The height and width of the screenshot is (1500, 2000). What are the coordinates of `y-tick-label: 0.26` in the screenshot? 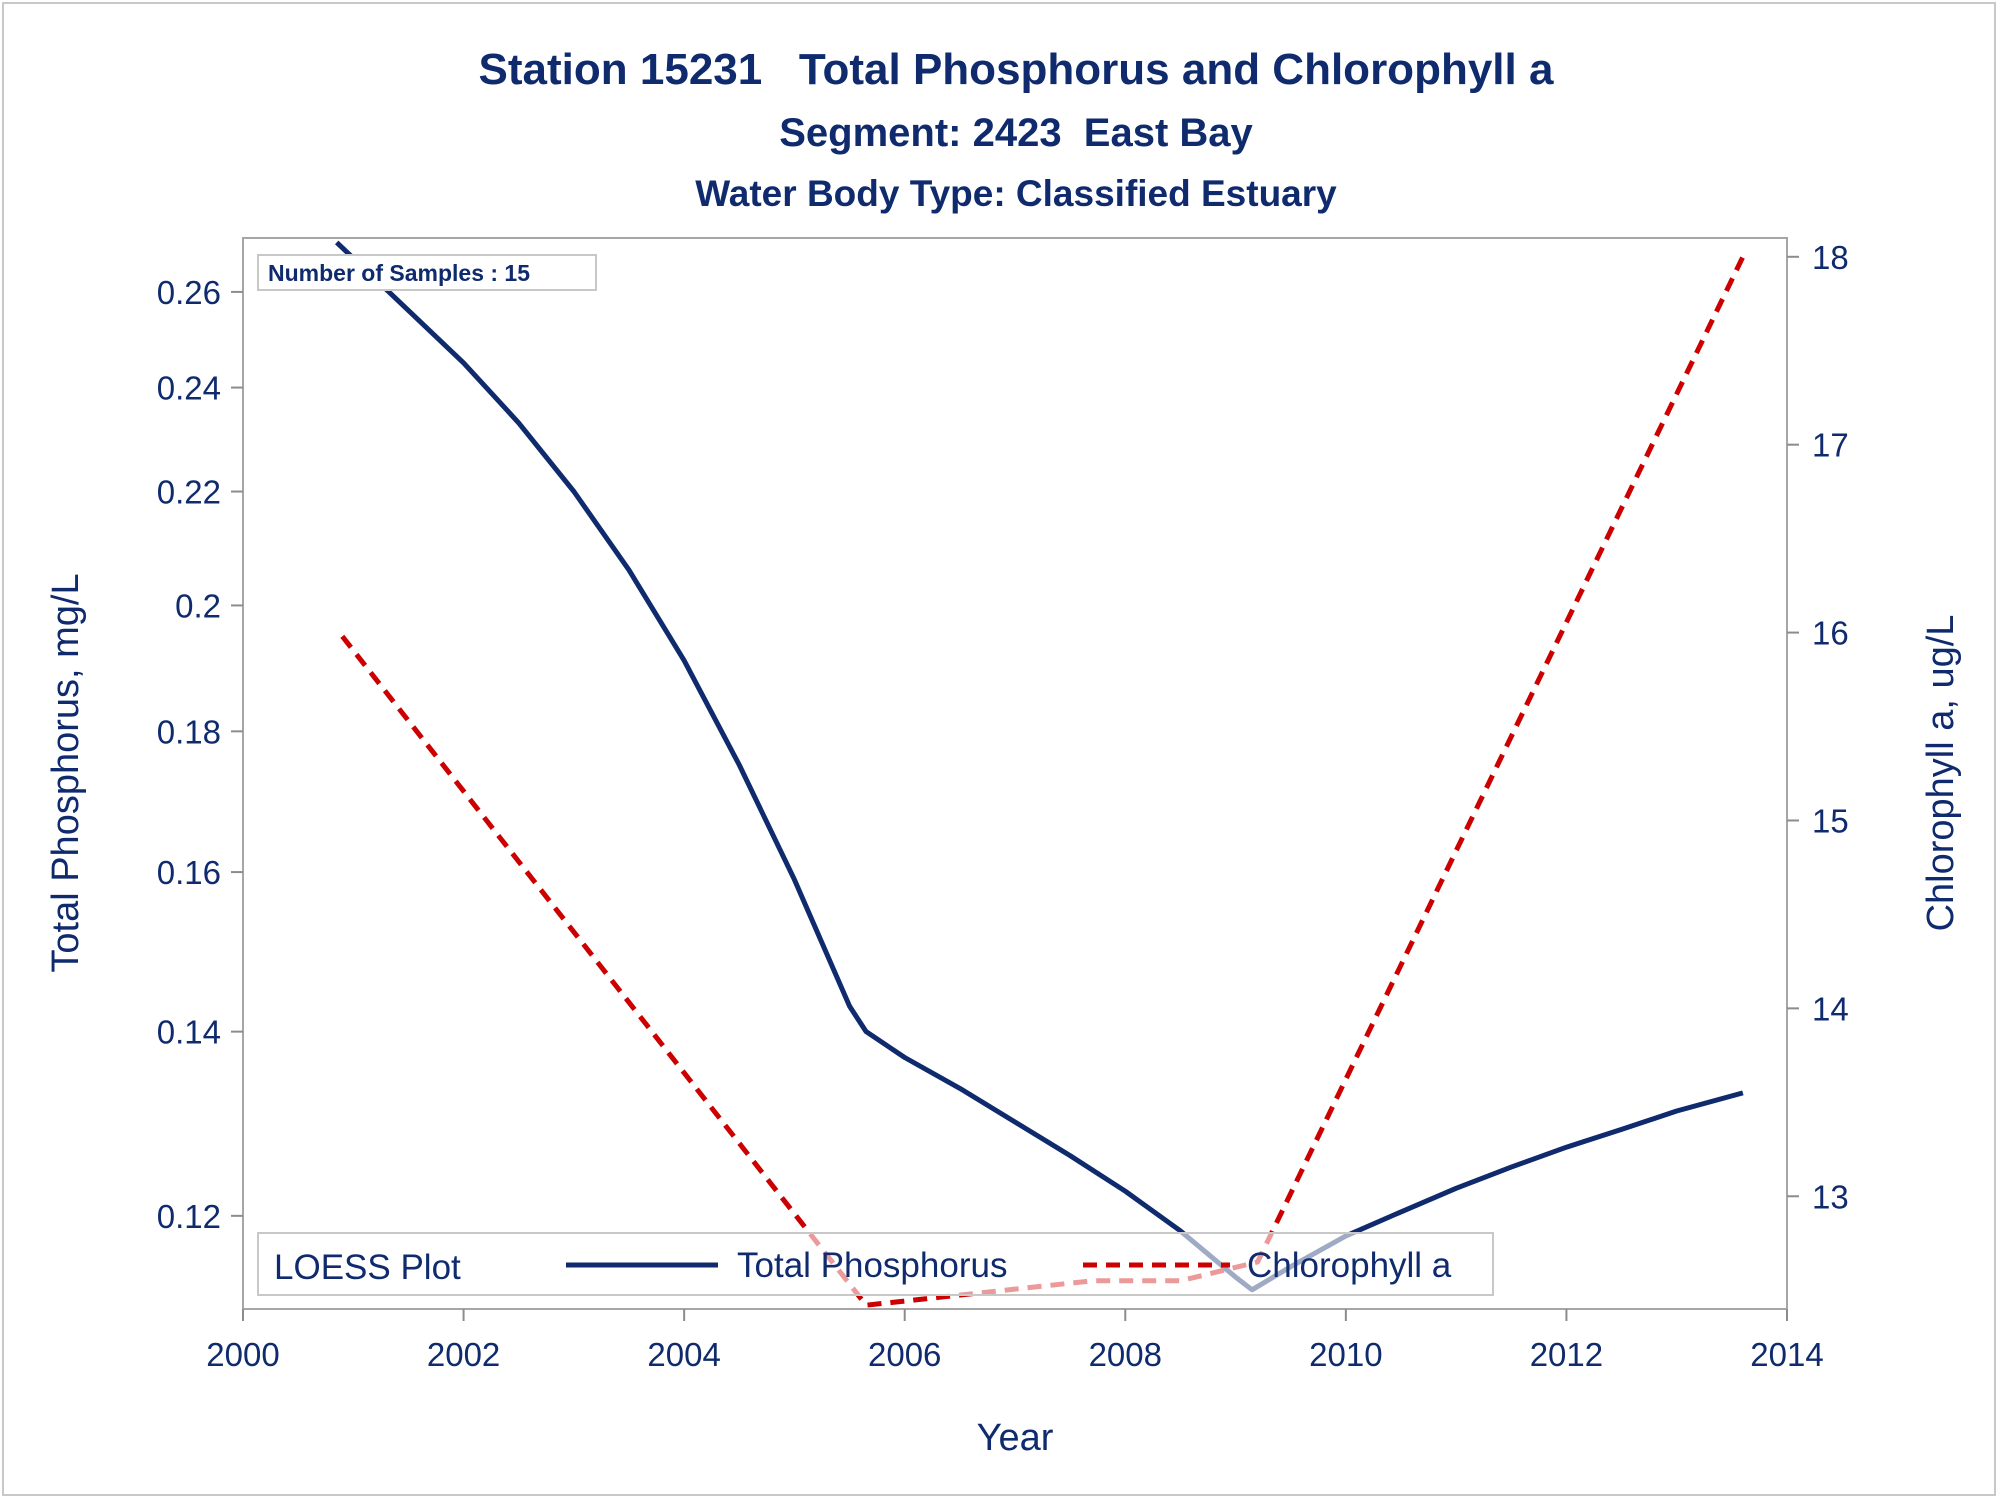 It's located at (189, 292).